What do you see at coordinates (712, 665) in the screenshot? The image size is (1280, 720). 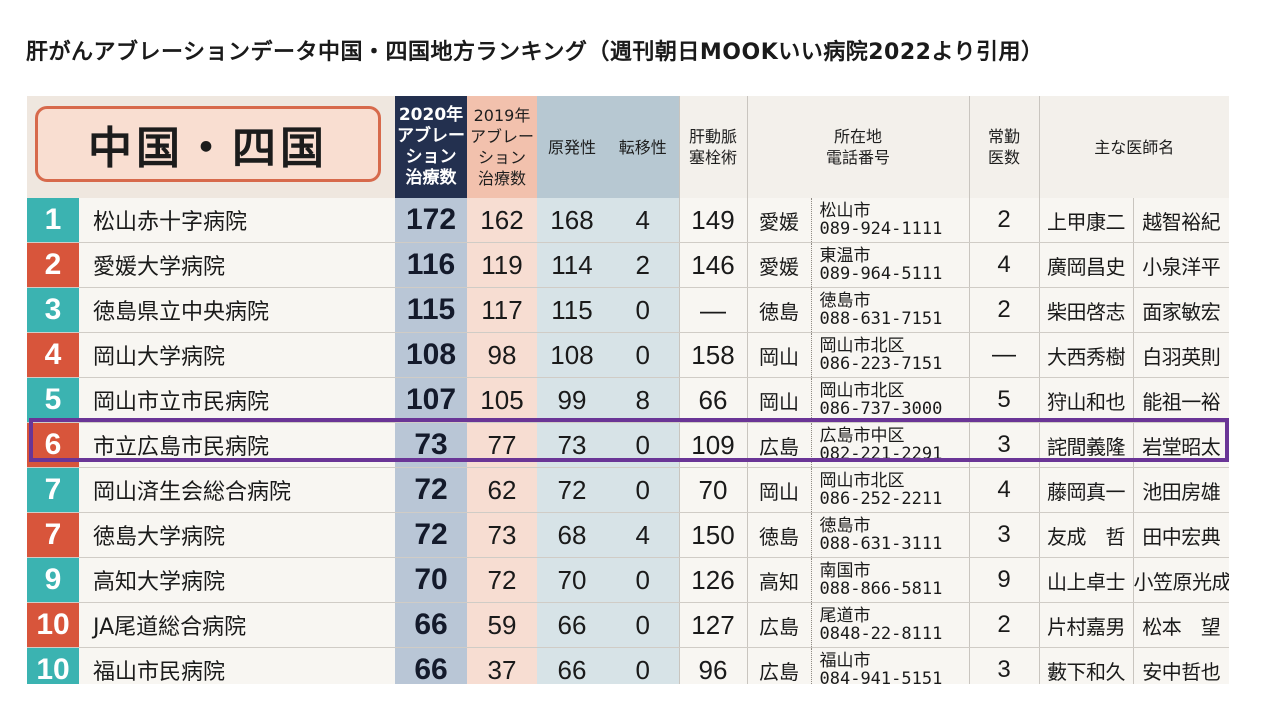 I see `count-hepatic-embolization: 96` at bounding box center [712, 665].